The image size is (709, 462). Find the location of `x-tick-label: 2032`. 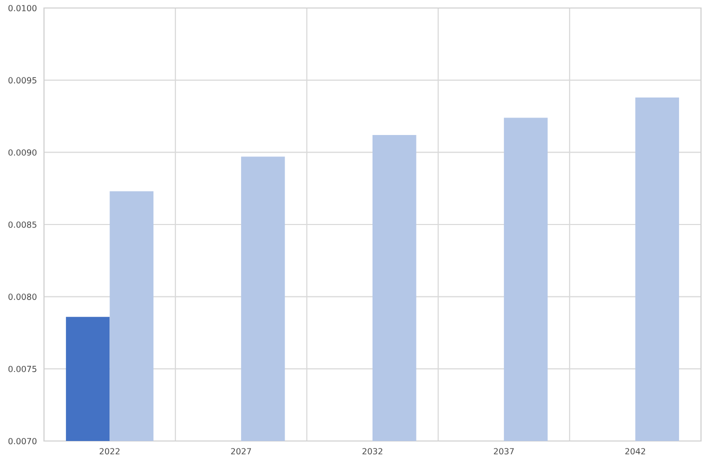

x-tick-label: 2032 is located at coordinates (372, 451).